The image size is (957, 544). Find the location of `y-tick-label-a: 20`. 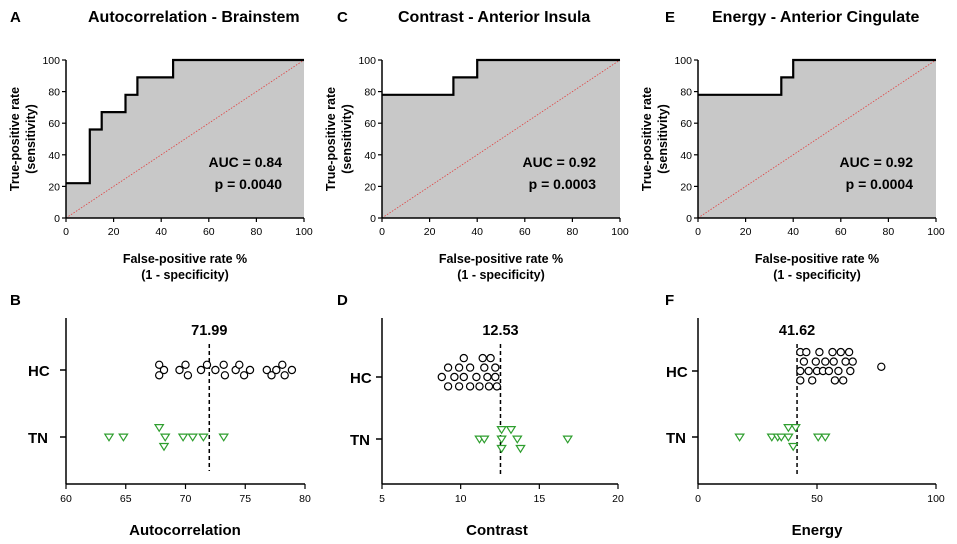

y-tick-label-a: 20 is located at coordinates (54, 187).